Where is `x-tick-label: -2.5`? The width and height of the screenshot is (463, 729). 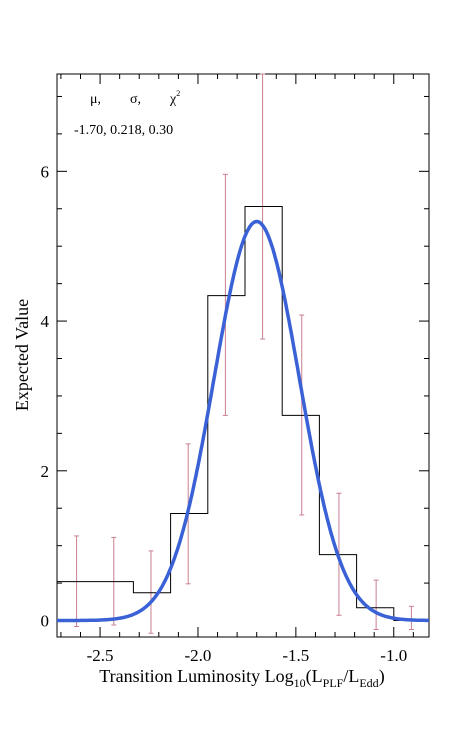
x-tick-label: -2.5 is located at coordinates (100, 655).